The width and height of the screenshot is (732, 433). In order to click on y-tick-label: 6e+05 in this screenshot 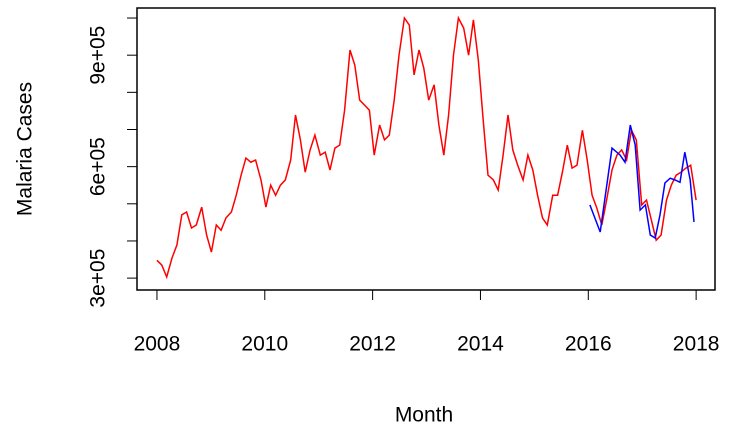, I will do `click(98, 166)`.